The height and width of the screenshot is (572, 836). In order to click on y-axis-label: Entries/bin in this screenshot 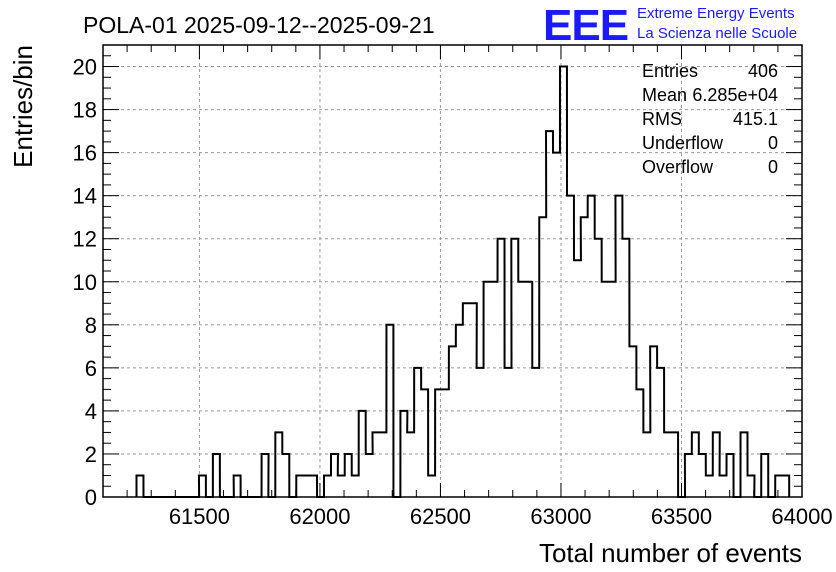, I will do `click(23, 106)`.